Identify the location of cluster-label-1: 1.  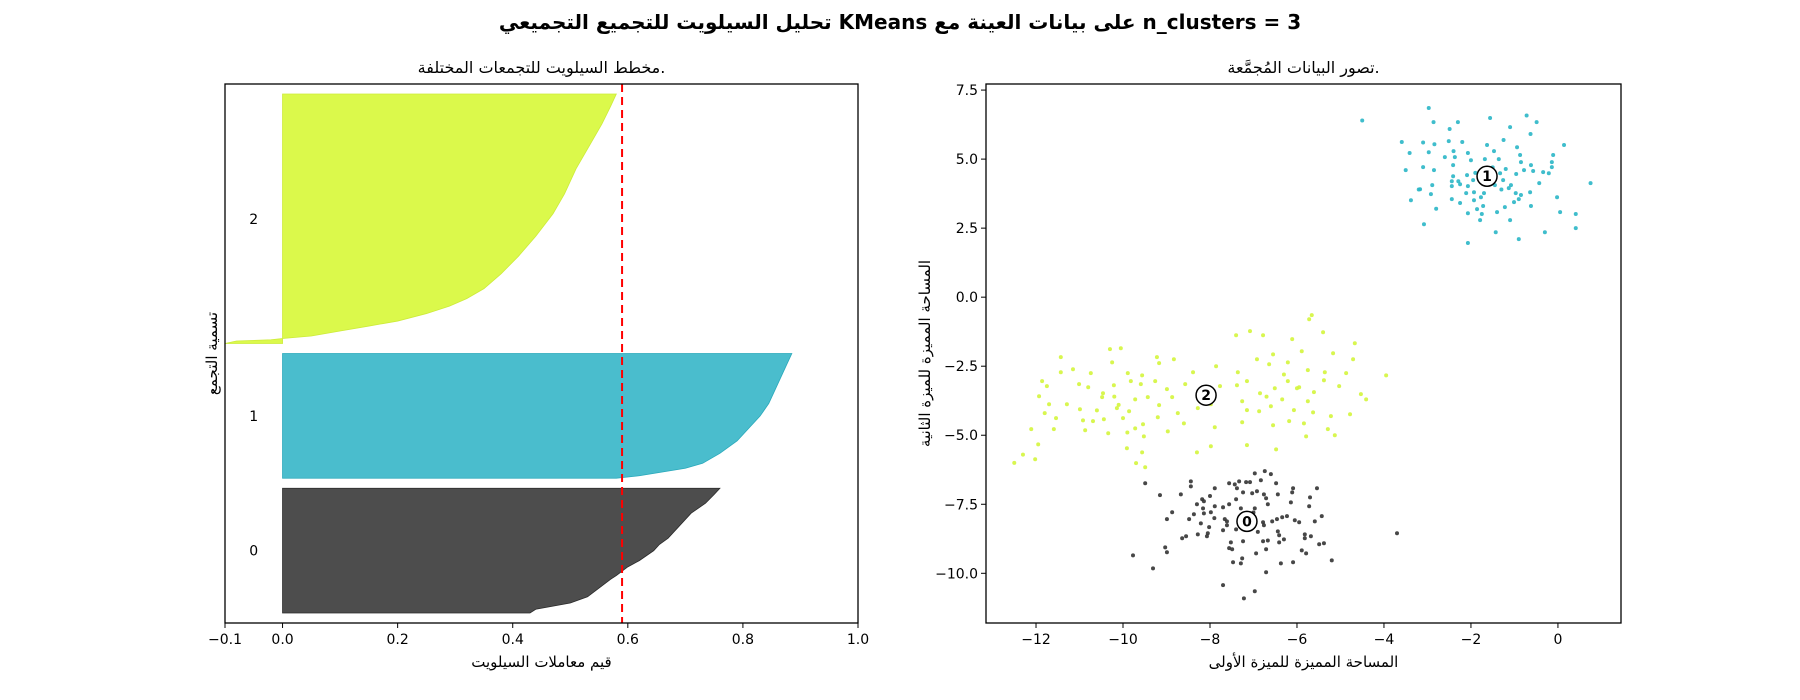
(253, 417).